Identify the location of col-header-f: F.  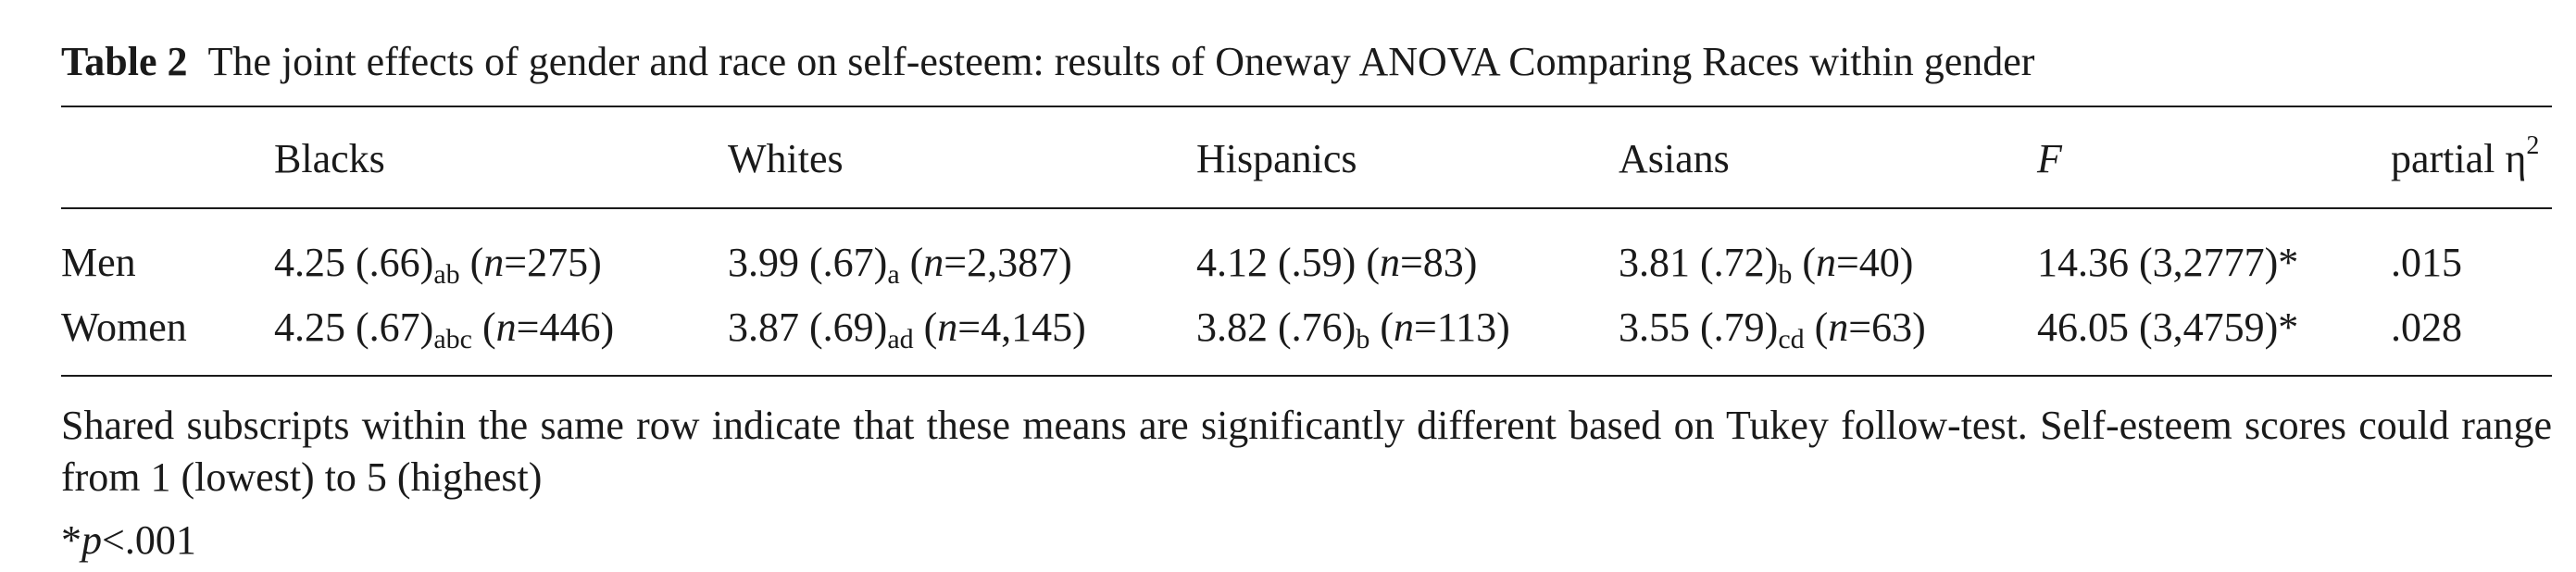
(2050, 158).